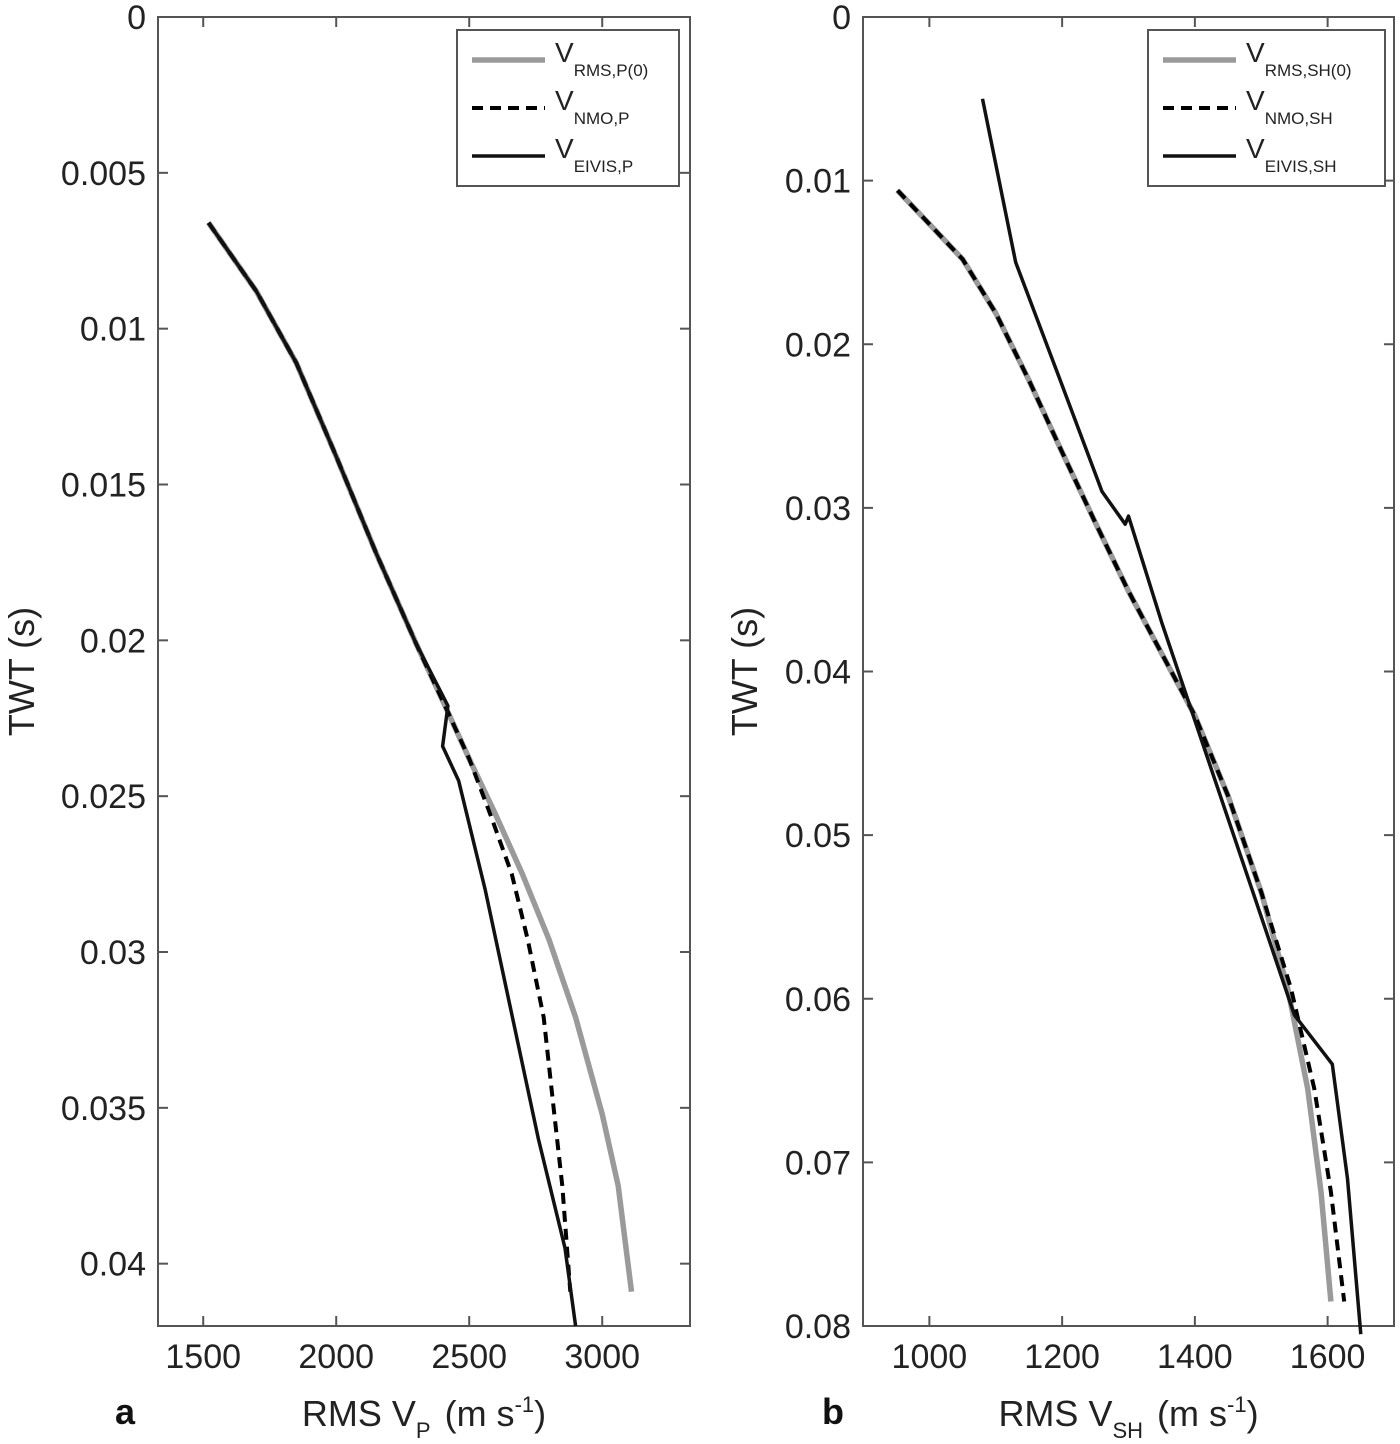 The image size is (1400, 1444). Describe the element at coordinates (818, 1000) in the screenshot. I see `y-tick-label: 0.06` at that location.